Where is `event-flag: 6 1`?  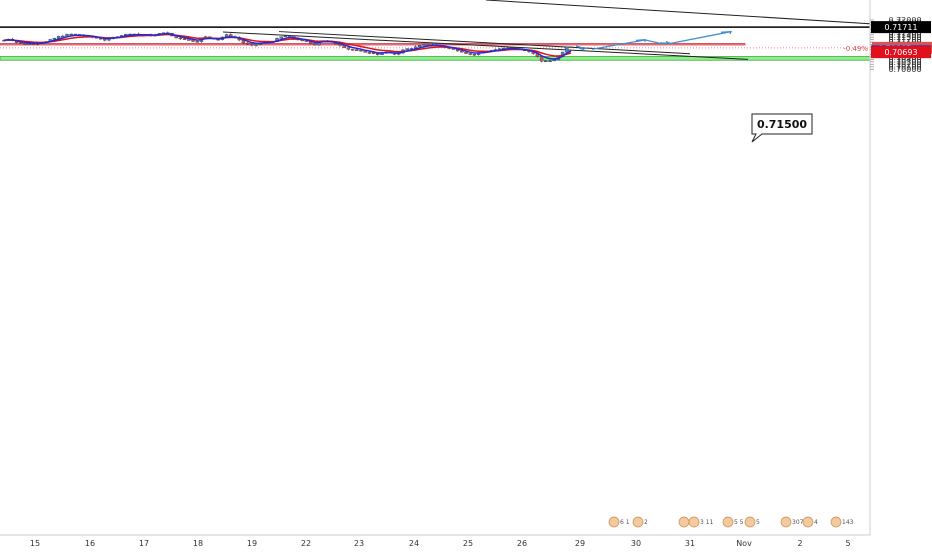 event-flag: 6 1 is located at coordinates (619, 522).